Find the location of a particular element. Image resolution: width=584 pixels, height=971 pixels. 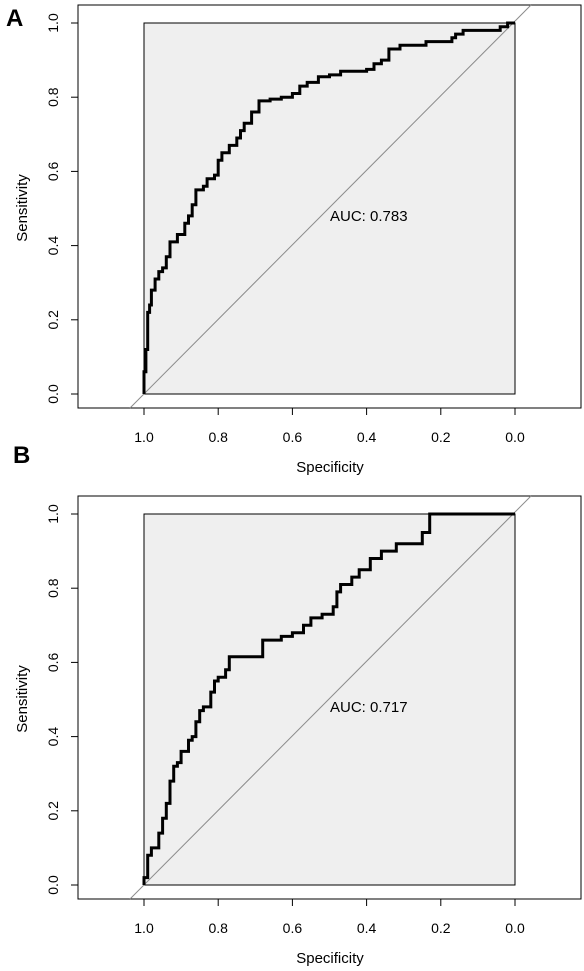

panel-b-auc-label: AUC: 0.717 is located at coordinates (369, 707).